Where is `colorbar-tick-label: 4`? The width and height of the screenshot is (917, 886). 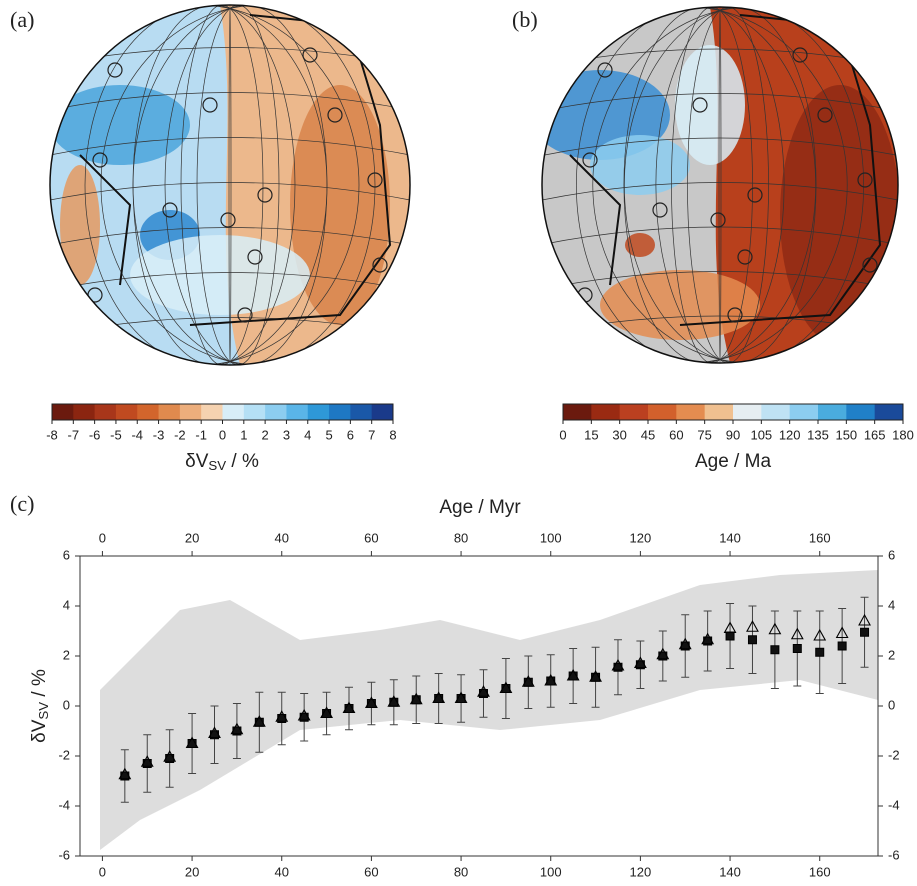
colorbar-tick-label: 4 is located at coordinates (307, 434).